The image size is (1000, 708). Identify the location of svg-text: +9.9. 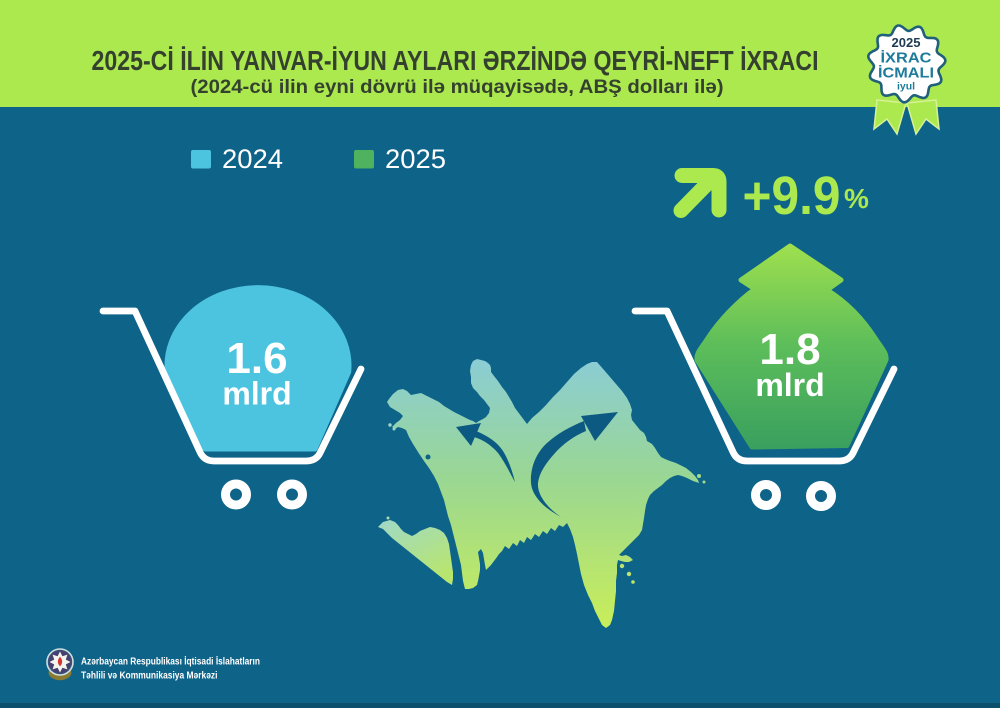
(792, 196).